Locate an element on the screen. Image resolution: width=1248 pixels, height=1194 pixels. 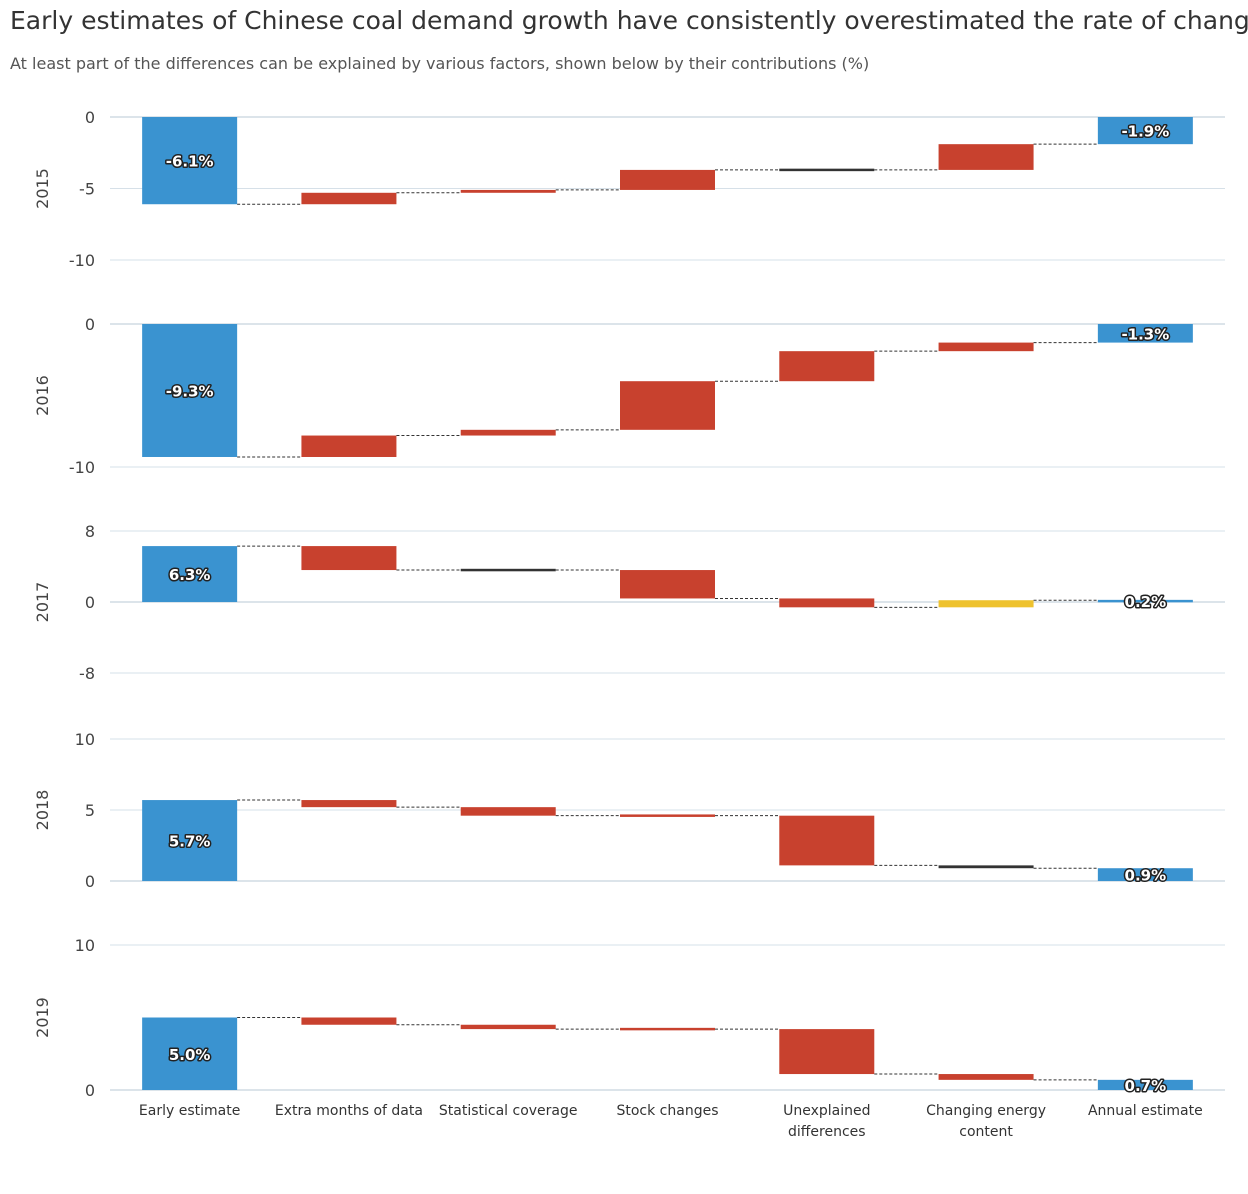
value-label: 0.7% is located at coordinates (1146, 1086).